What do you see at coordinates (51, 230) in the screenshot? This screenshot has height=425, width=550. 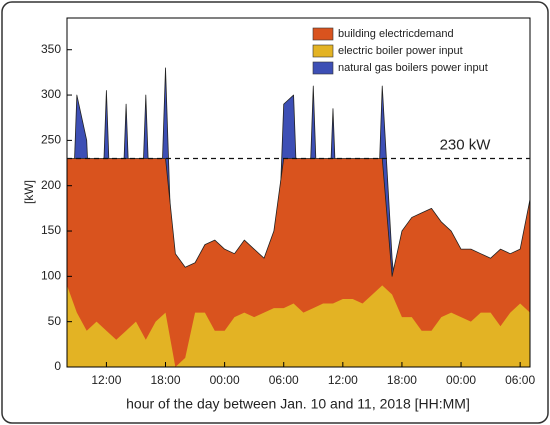 I see `y-tick-label: 150` at bounding box center [51, 230].